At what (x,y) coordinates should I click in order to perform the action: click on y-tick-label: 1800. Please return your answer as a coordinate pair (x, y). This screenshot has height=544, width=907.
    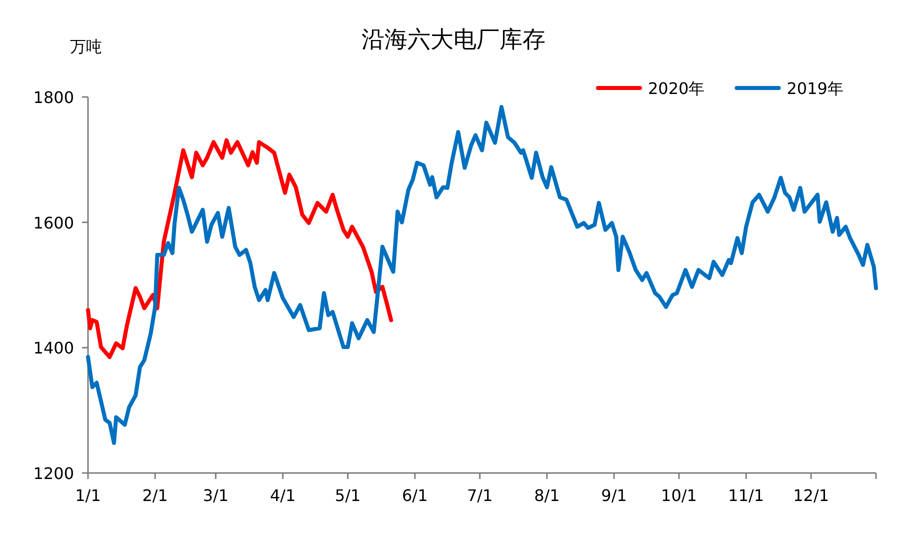
    Looking at the image, I should click on (53, 97).